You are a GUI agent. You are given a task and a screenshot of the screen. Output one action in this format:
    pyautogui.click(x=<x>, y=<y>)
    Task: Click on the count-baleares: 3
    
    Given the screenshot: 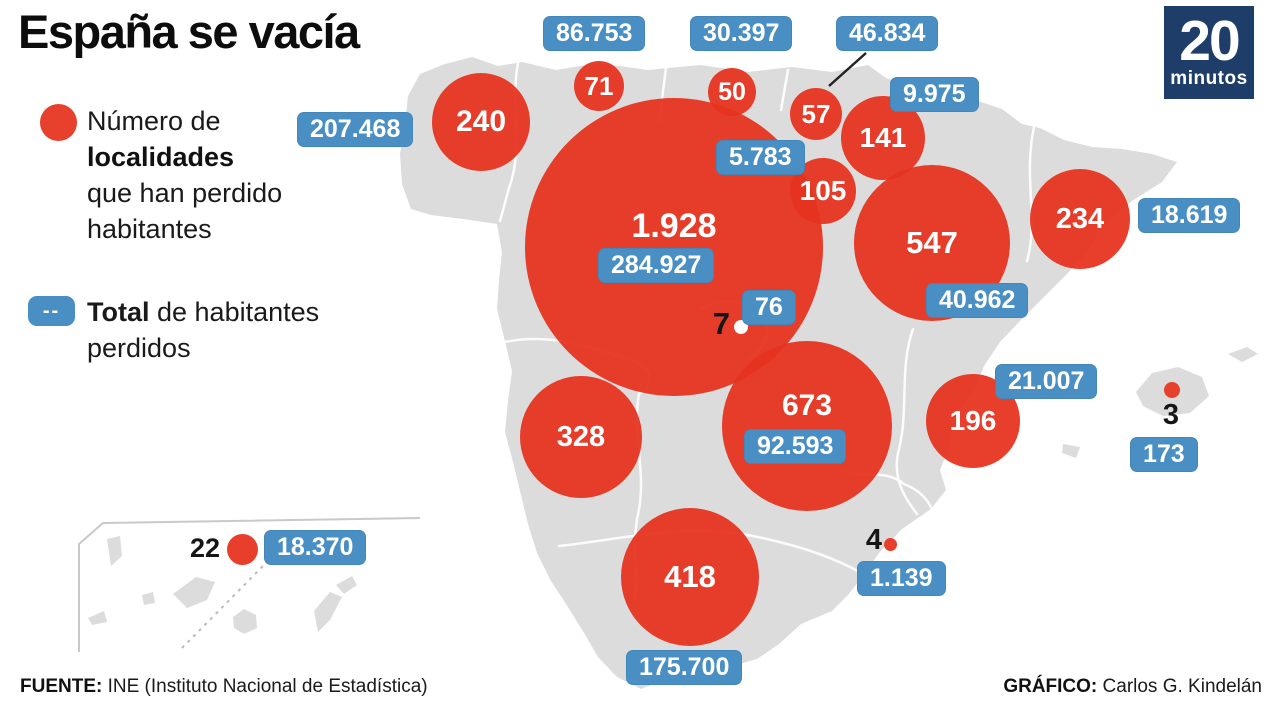 What is the action you would take?
    pyautogui.click(x=1171, y=415)
    